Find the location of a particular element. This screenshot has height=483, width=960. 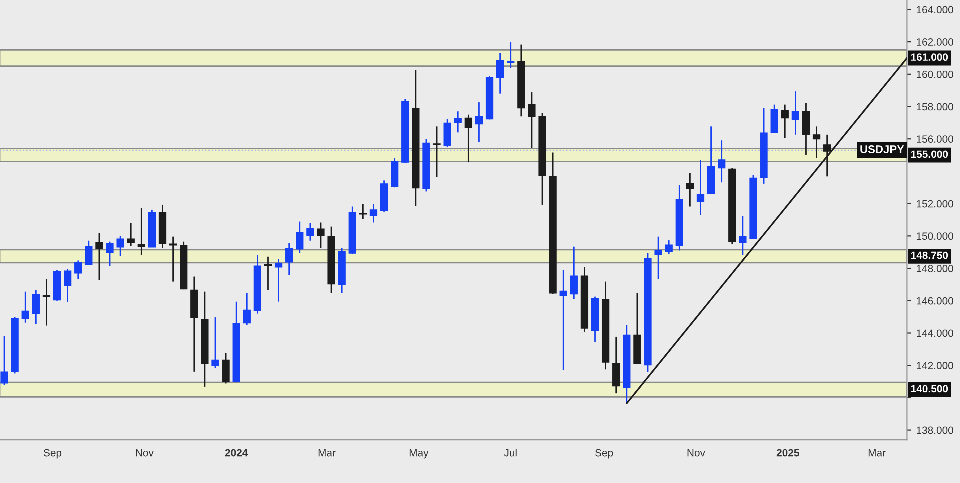

y-tick-label: 156.000 is located at coordinates (935, 139).